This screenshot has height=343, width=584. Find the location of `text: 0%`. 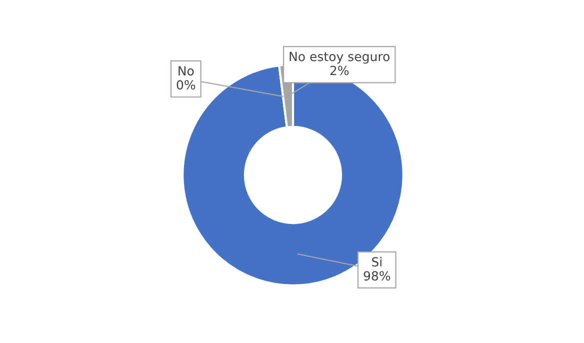

text: 0% is located at coordinates (186, 85).